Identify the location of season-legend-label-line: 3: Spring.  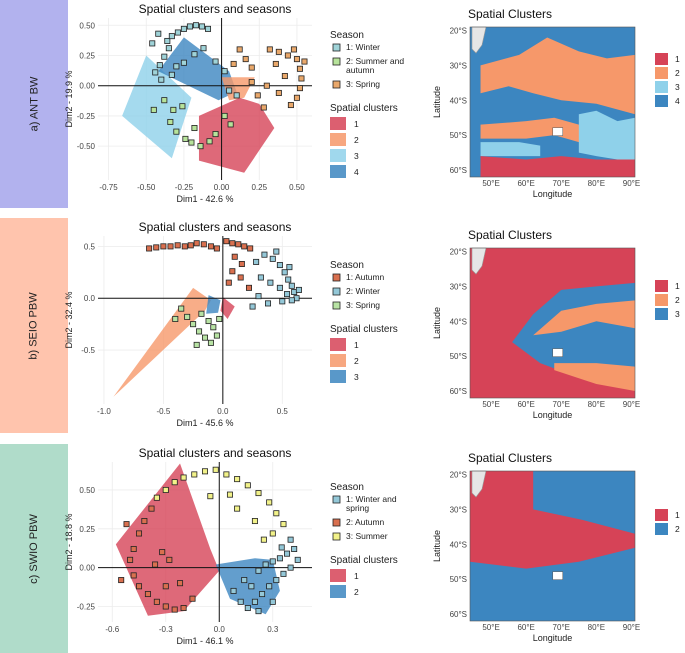
(363, 305).